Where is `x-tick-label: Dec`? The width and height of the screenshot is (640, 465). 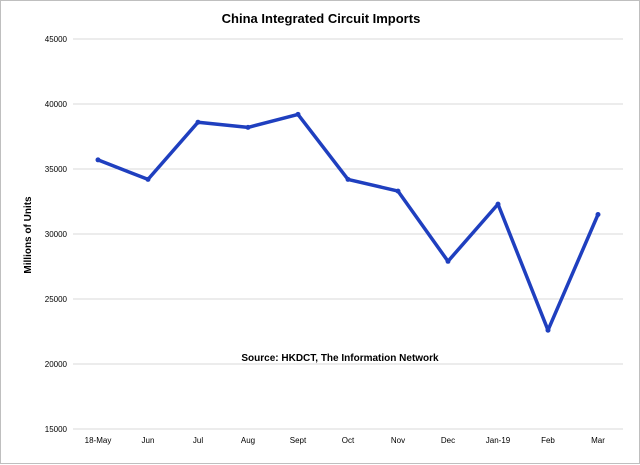 x-tick-label: Dec is located at coordinates (448, 440).